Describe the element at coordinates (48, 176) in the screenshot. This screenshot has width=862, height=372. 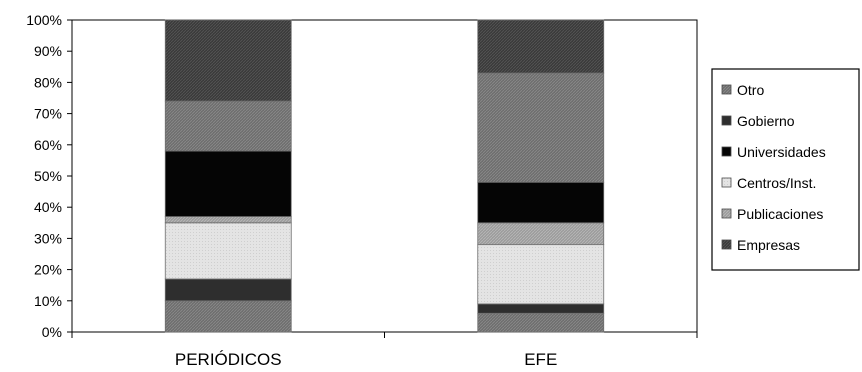
I see `y-tick-label: 50%` at that location.